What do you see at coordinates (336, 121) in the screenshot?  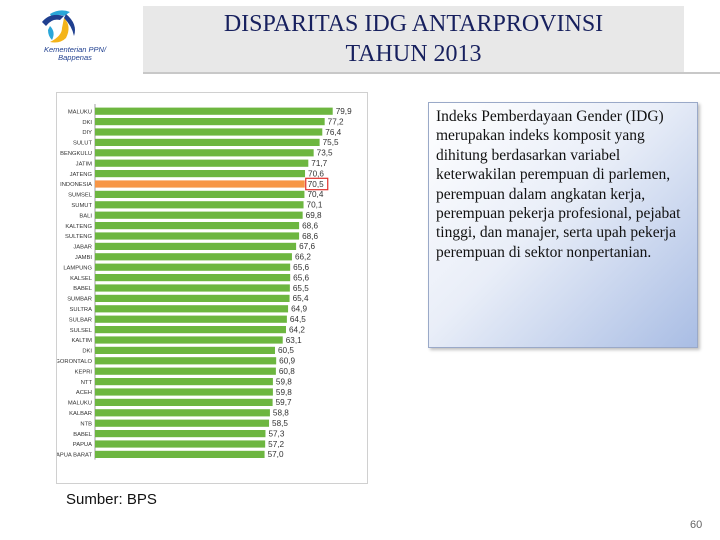 I see `value-label: 77,2` at bounding box center [336, 121].